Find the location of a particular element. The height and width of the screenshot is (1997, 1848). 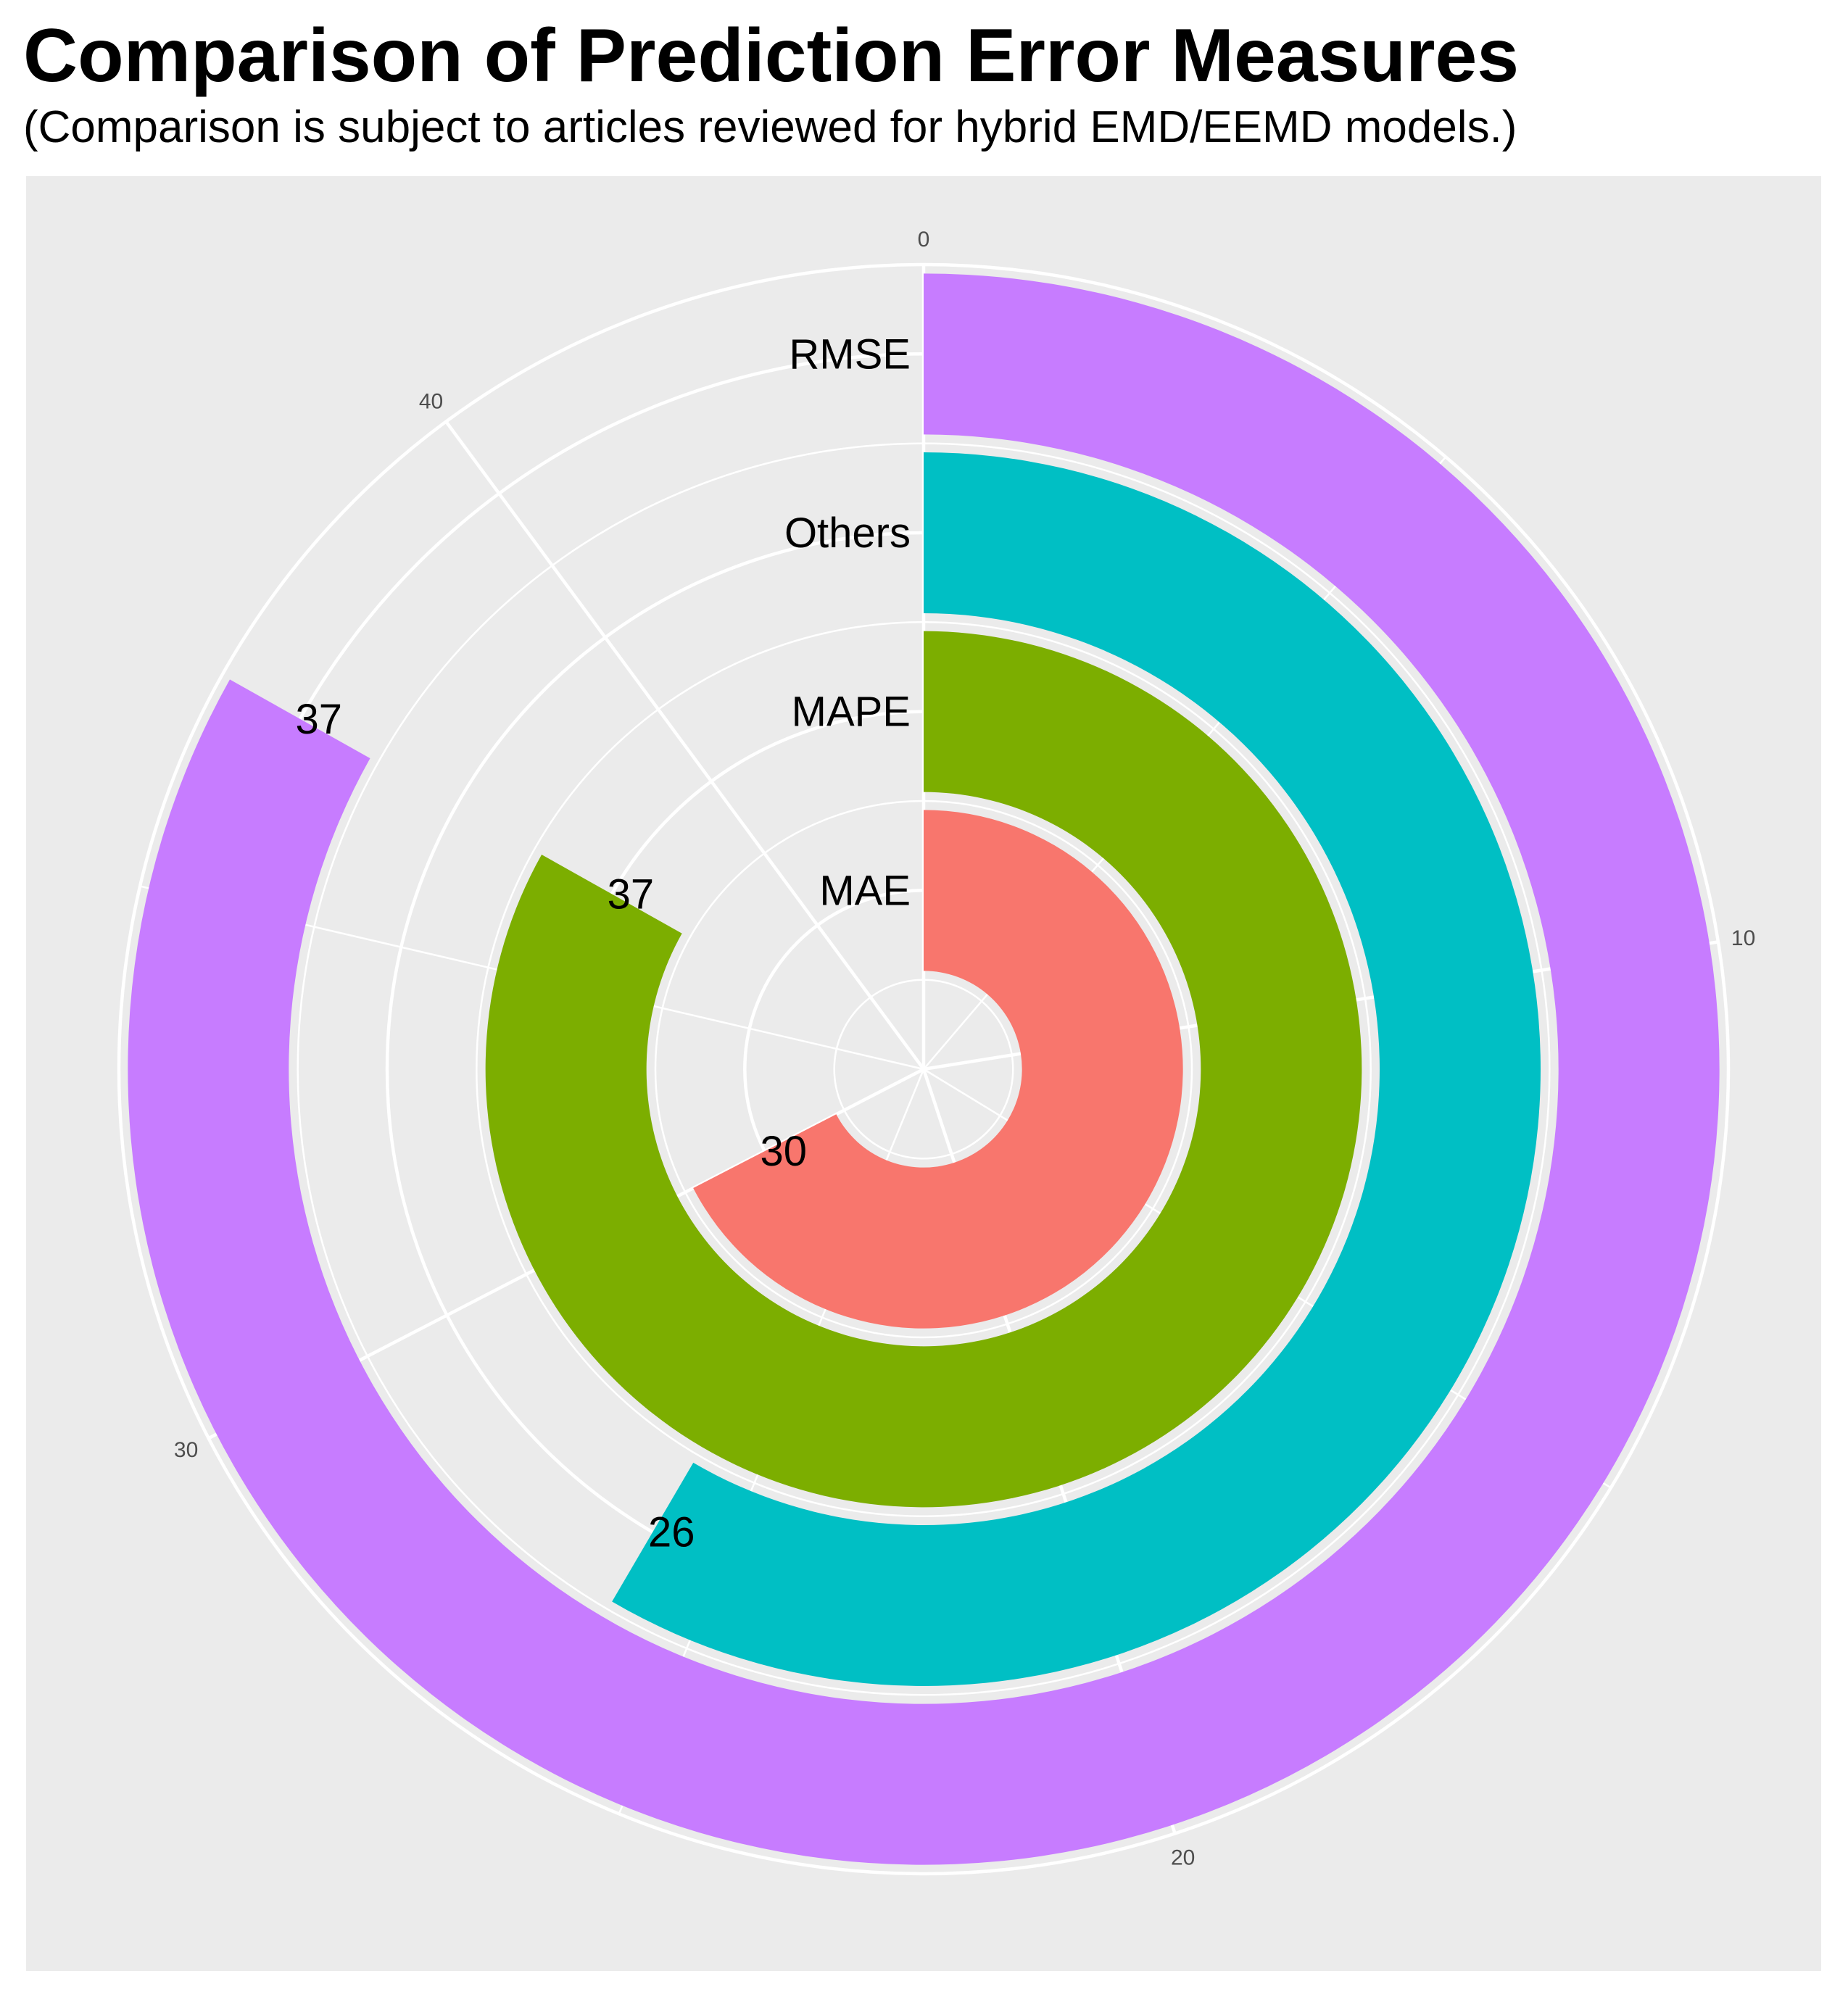

value-label-mape: 37 is located at coordinates (631, 895).